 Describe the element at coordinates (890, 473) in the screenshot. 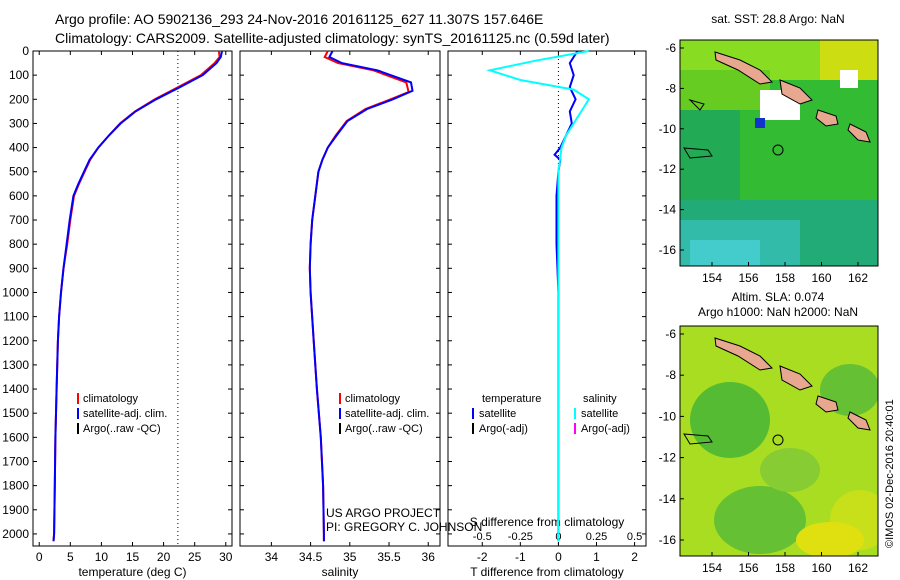

I see `imos-watermark: ©IMOS 02-Dec-2016 20:40:01` at that location.